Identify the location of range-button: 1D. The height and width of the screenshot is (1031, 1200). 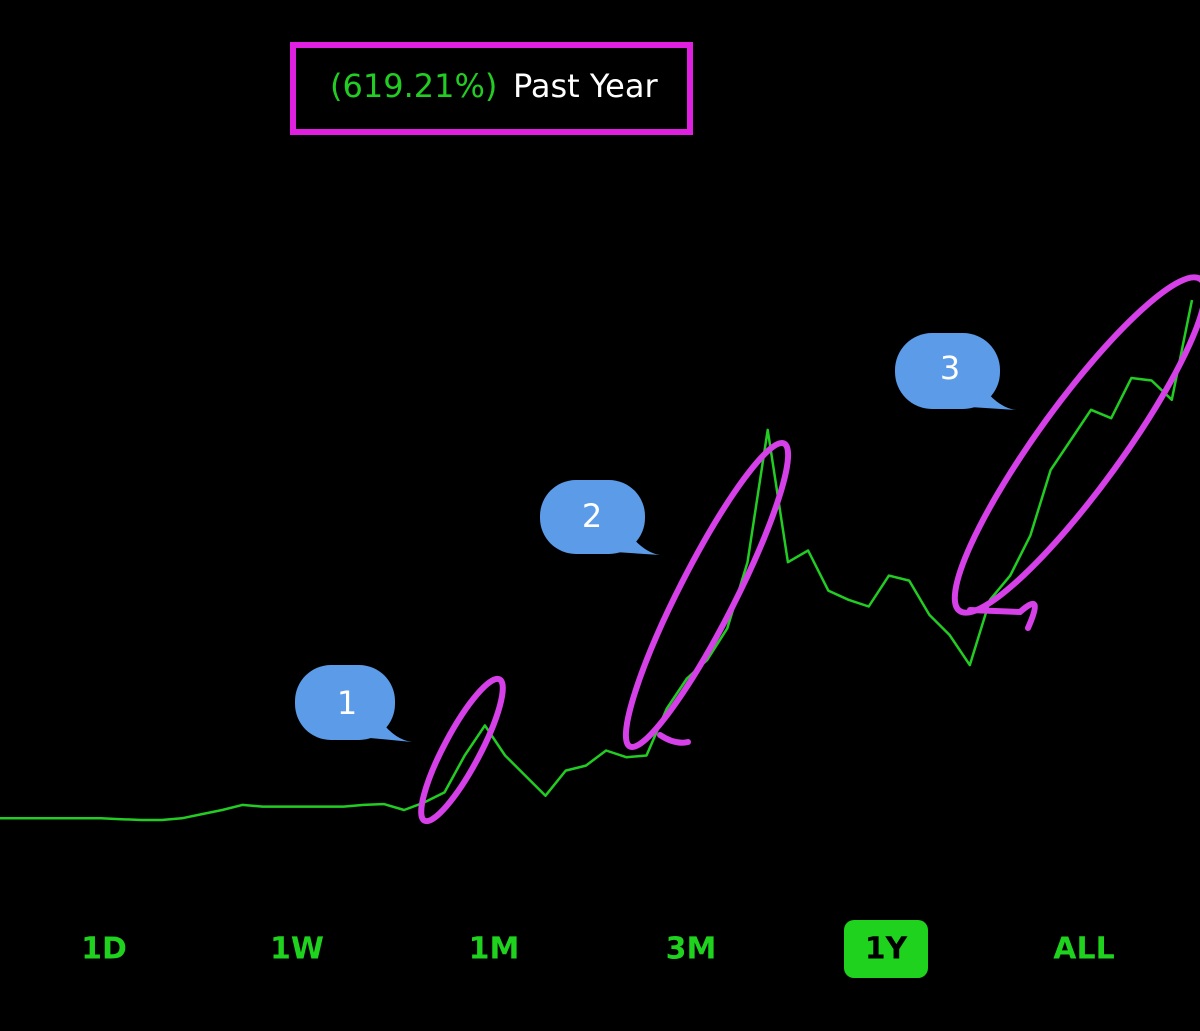
(104, 949).